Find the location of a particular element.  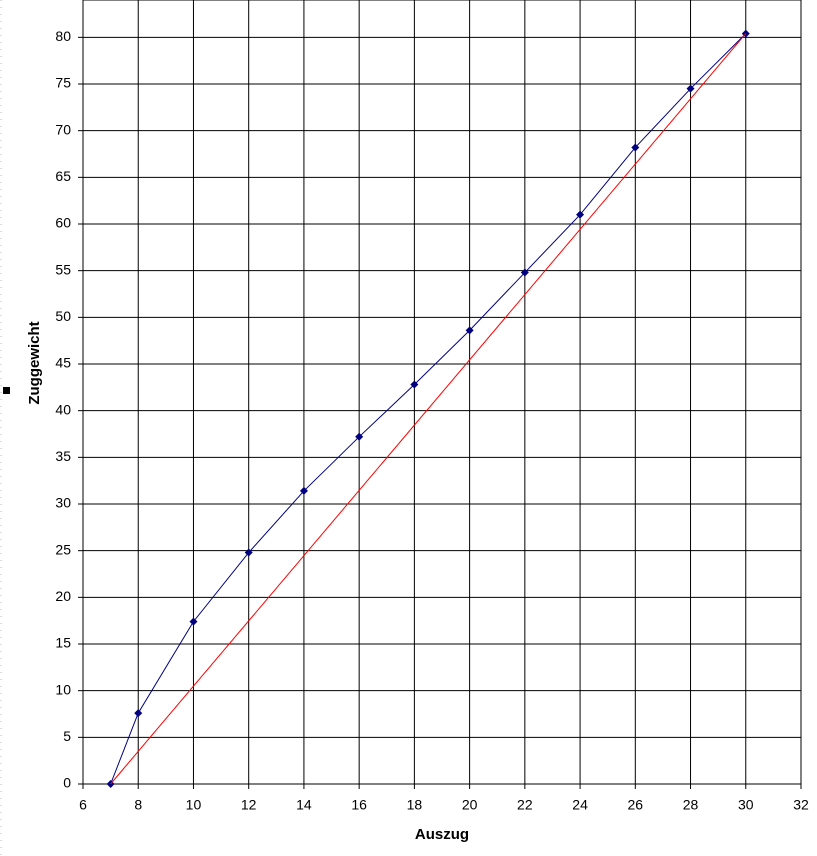

y-tick-label: 45 is located at coordinates (63, 363).